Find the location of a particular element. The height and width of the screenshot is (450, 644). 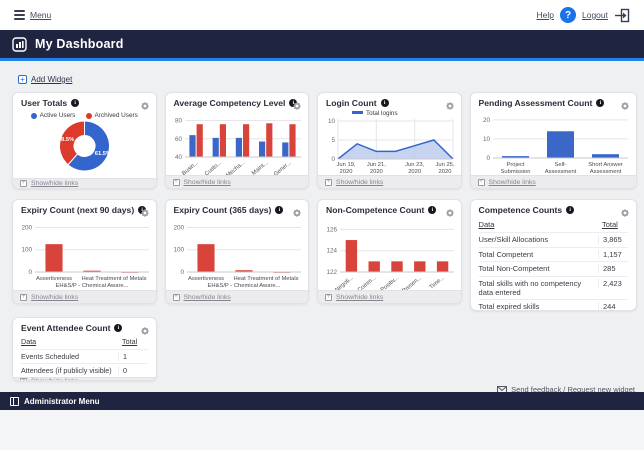

svg-text: Jun 23, is located at coordinates (414, 165).